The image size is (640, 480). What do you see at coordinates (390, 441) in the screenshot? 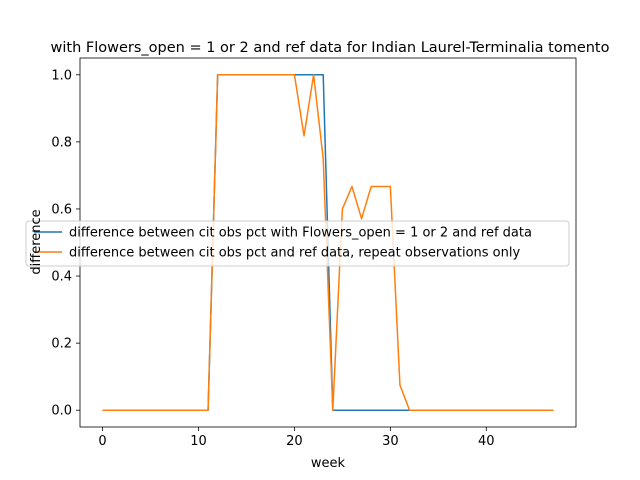
I see `x-tick-label: 30` at bounding box center [390, 441].